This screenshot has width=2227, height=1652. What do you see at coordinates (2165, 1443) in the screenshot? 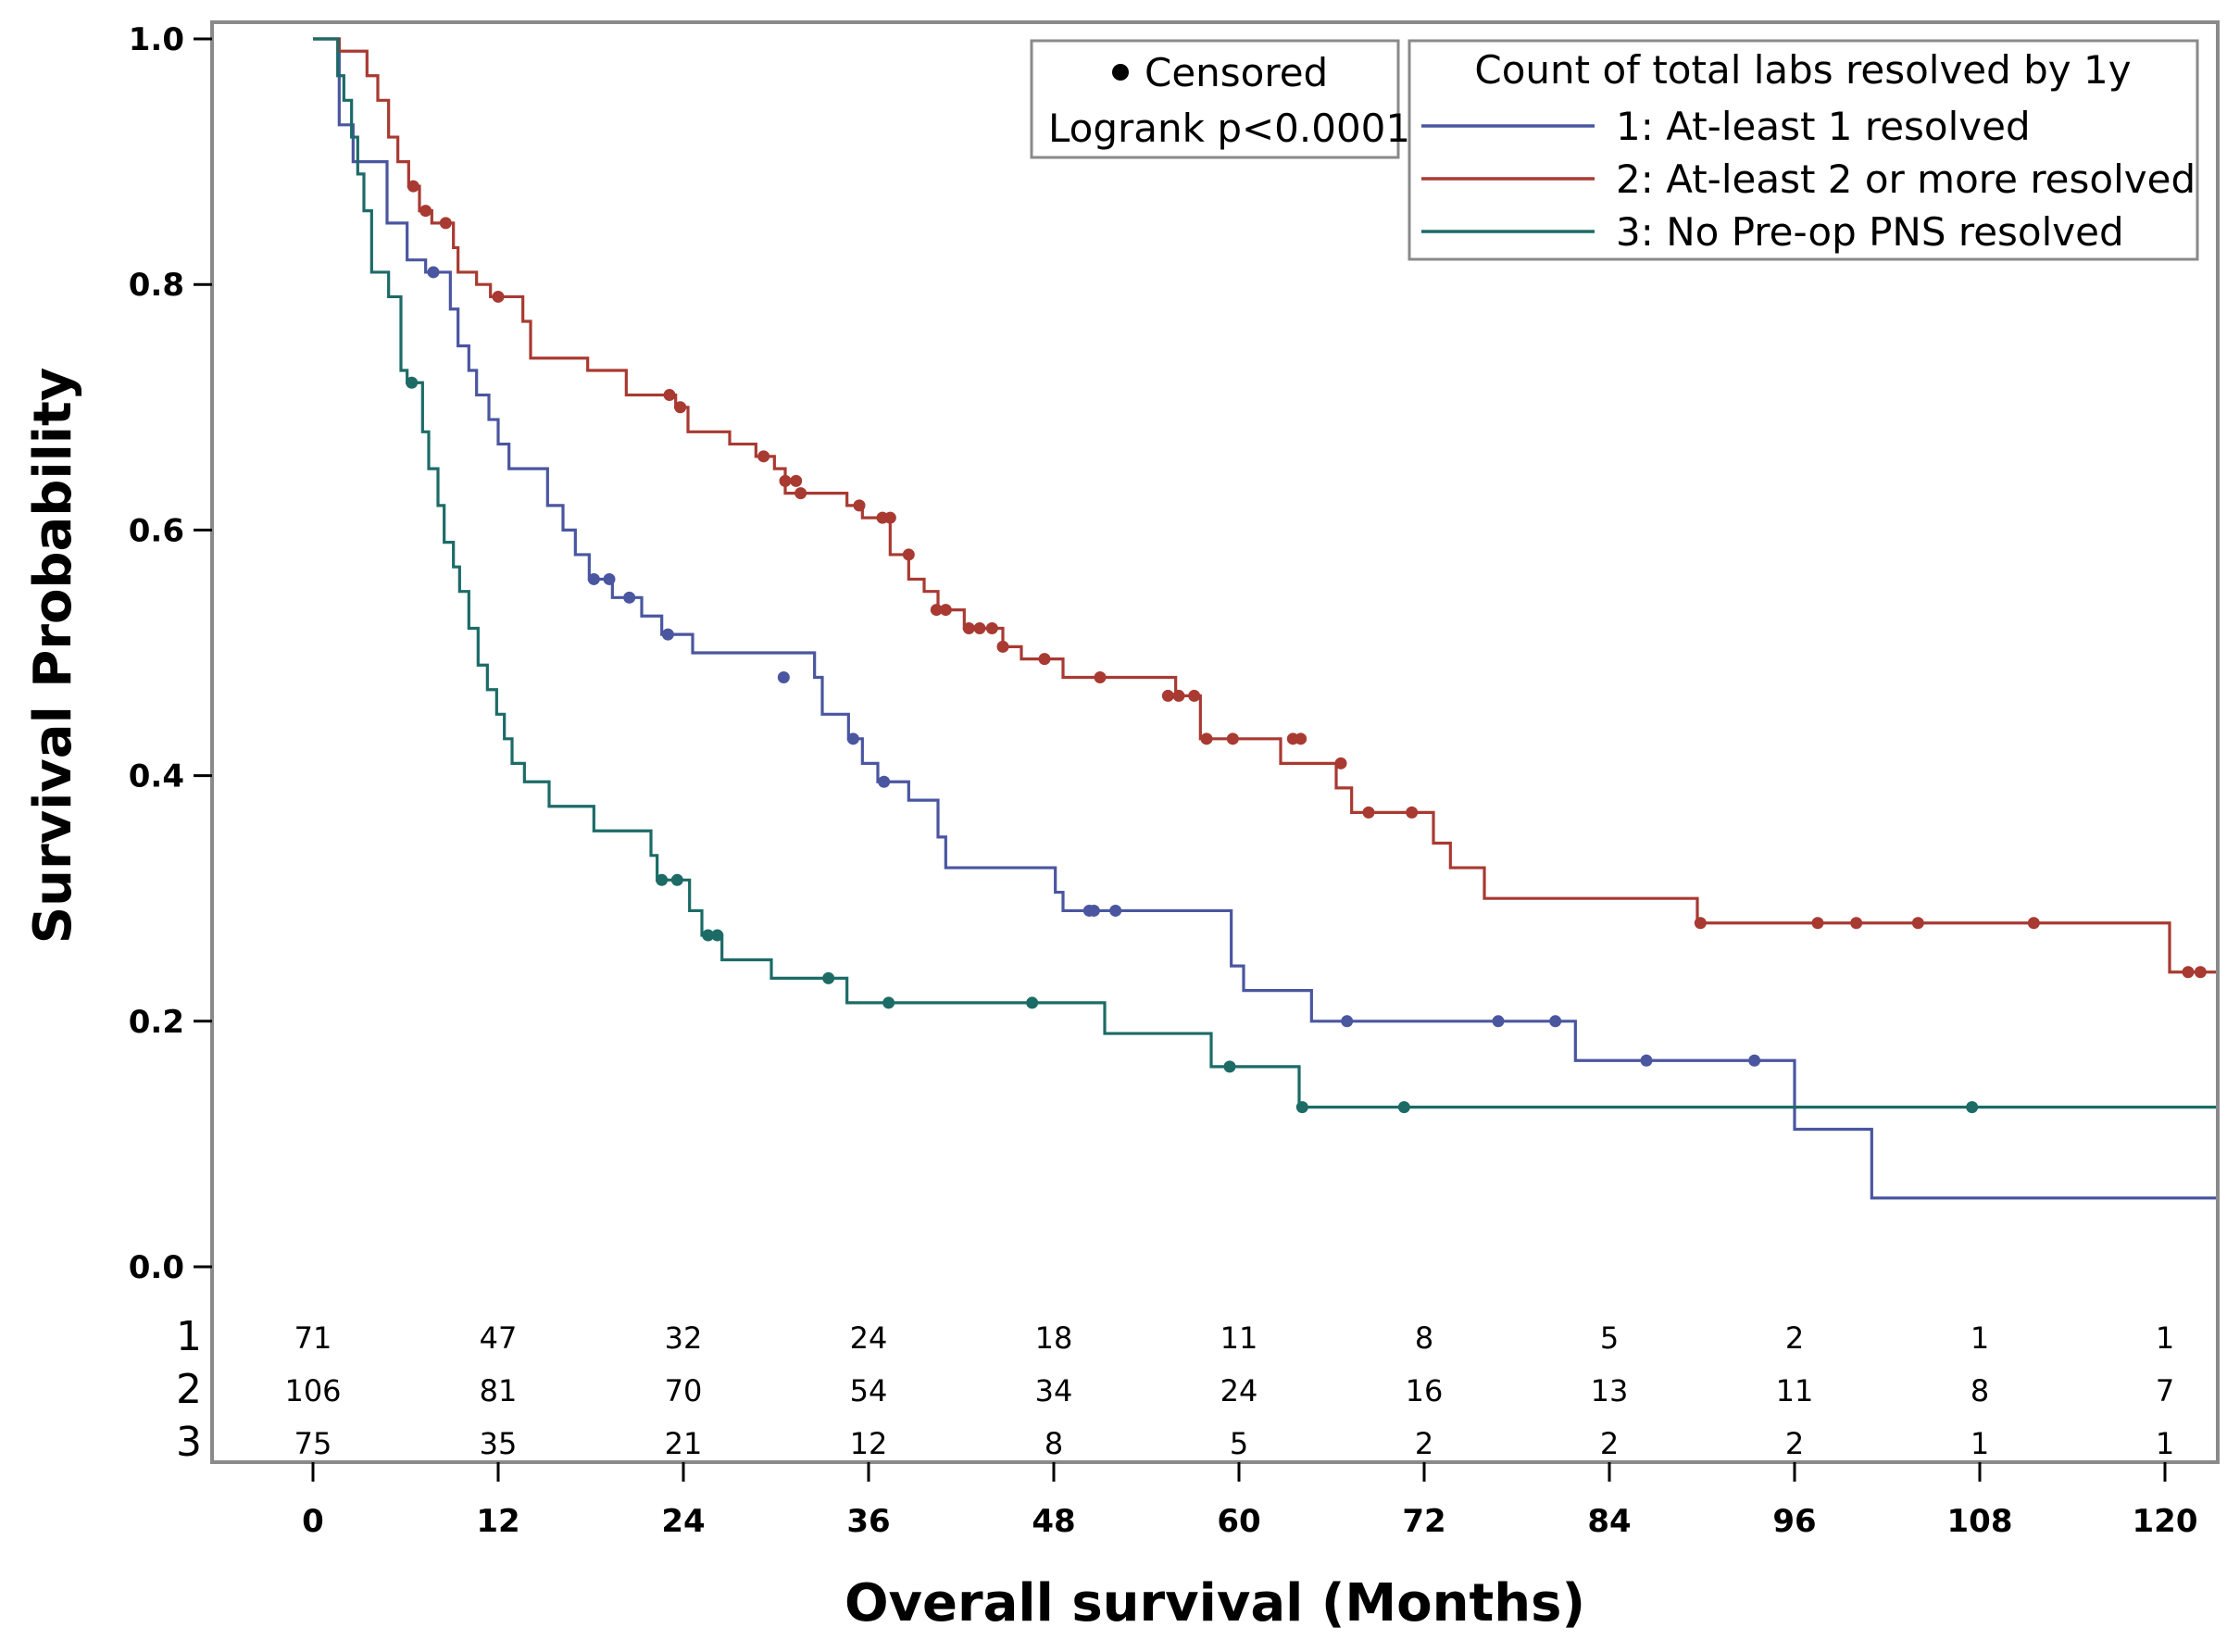
I see `risk-count-g3-t120: 1` at bounding box center [2165, 1443].